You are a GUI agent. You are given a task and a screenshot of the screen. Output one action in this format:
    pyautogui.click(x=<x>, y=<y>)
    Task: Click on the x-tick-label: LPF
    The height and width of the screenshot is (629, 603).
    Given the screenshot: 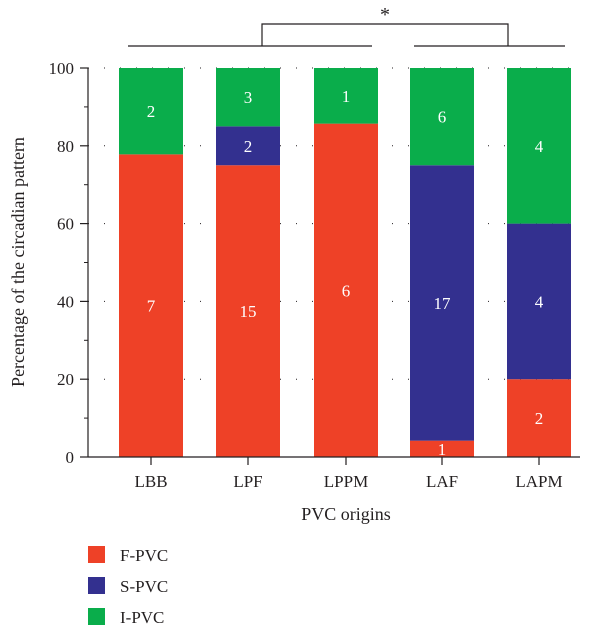 What is the action you would take?
    pyautogui.click(x=247, y=481)
    